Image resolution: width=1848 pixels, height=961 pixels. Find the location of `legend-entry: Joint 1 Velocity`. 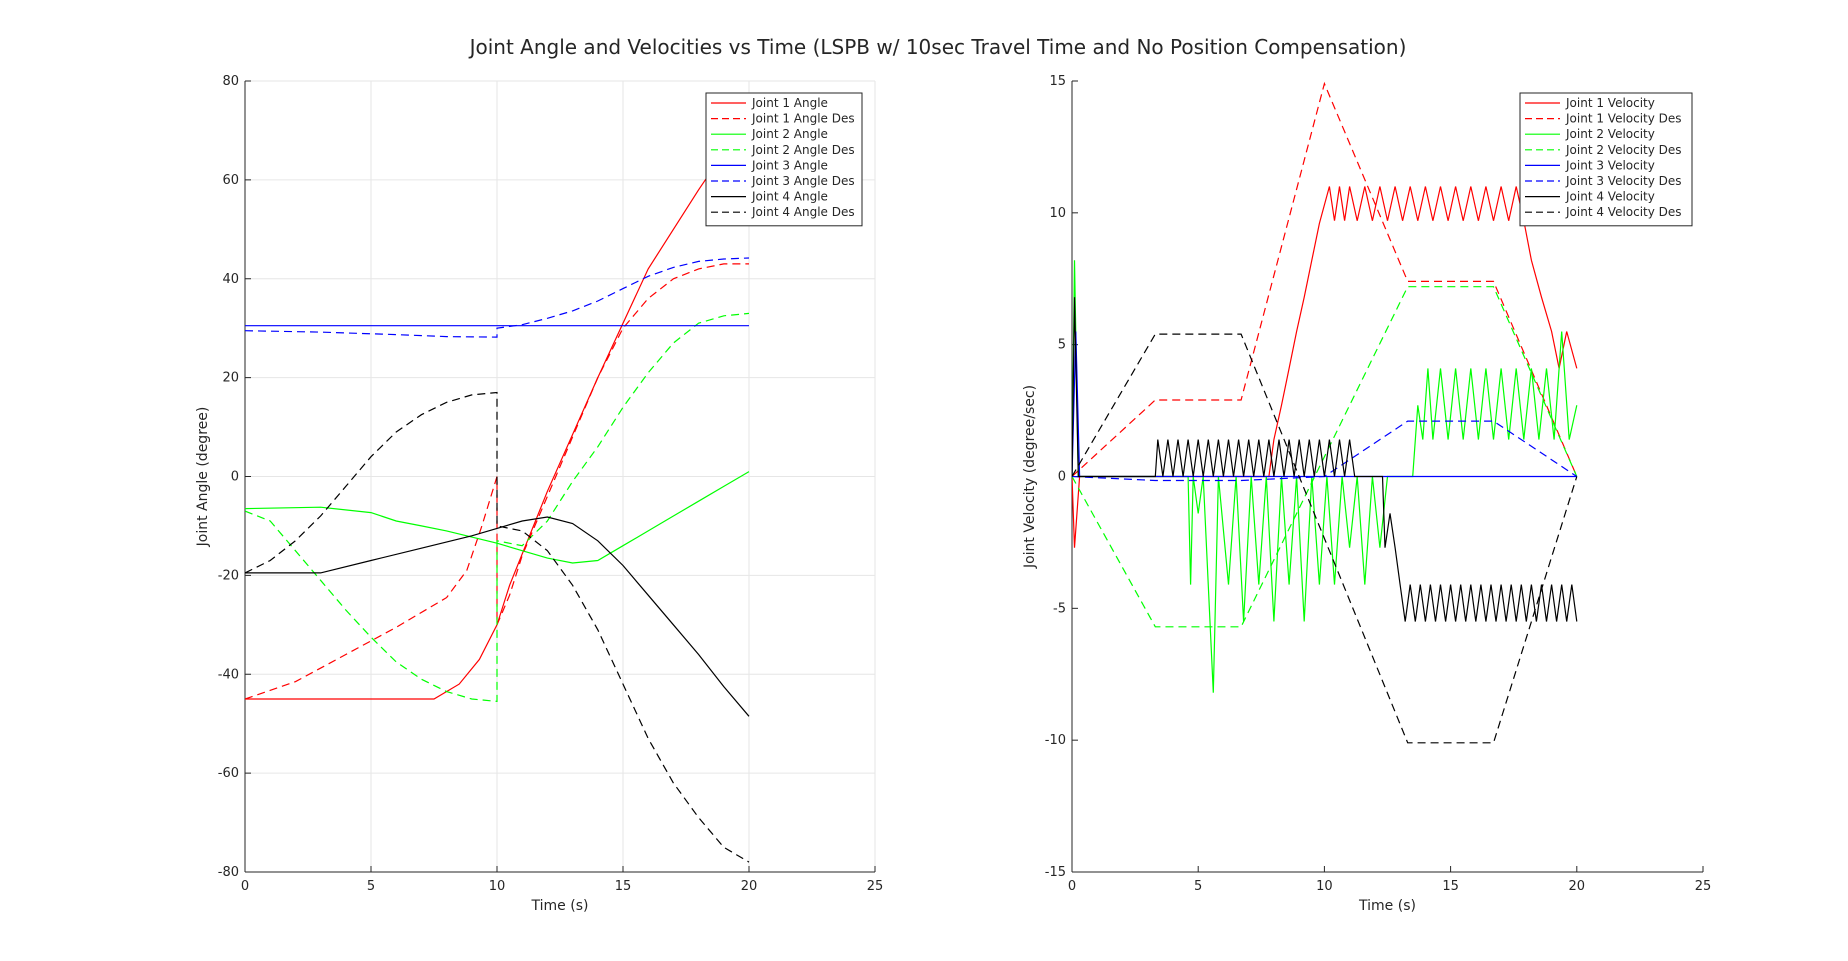

legend-entry: Joint 1 Velocity is located at coordinates (1610, 103).